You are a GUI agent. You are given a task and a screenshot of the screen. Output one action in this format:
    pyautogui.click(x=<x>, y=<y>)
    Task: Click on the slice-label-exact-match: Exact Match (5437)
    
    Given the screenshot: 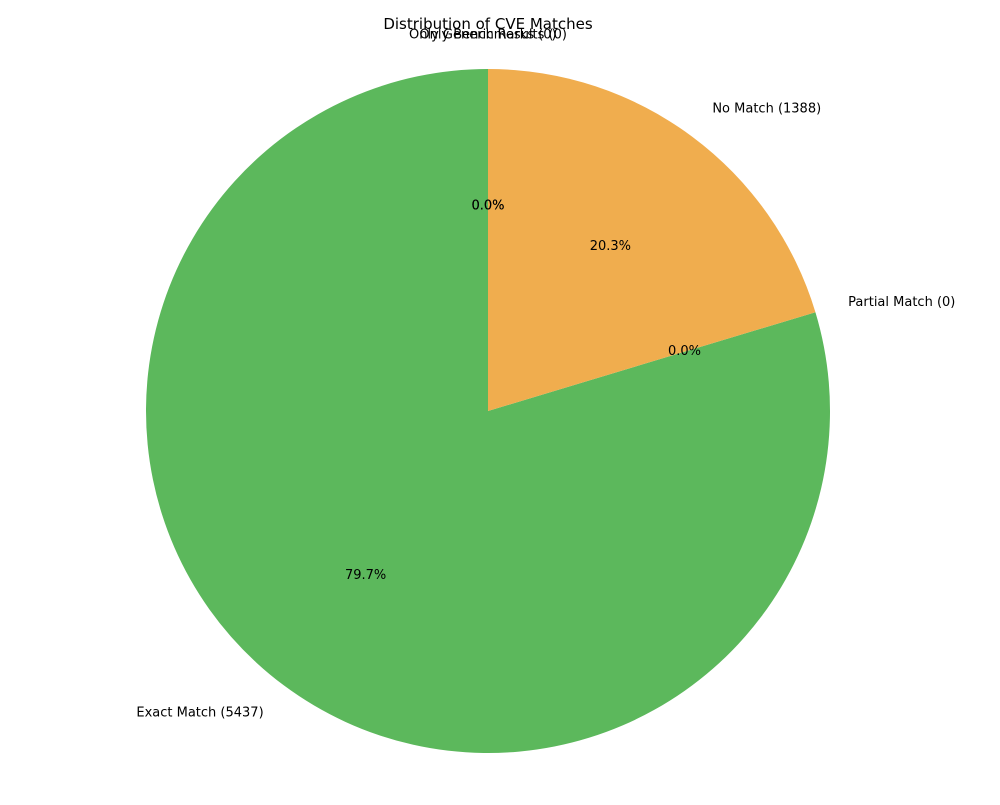 What is the action you would take?
    pyautogui.click(x=199, y=712)
    